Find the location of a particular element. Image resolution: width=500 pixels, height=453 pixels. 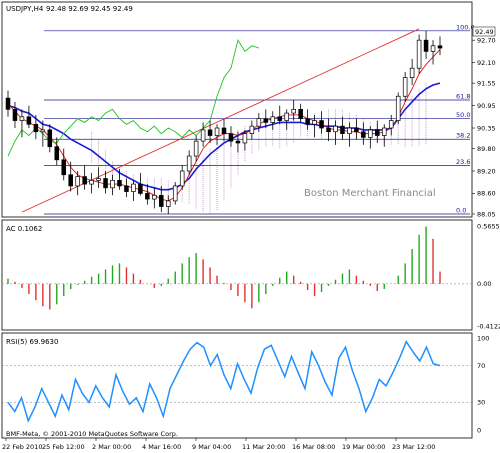

price-tick-label: 92.70 is located at coordinates (486, 40).